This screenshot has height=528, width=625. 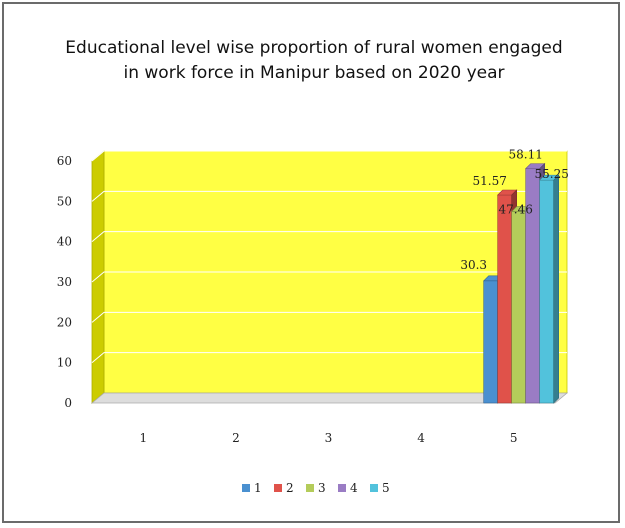 What do you see at coordinates (490, 181) in the screenshot?
I see `data-label: 51.57` at bounding box center [490, 181].